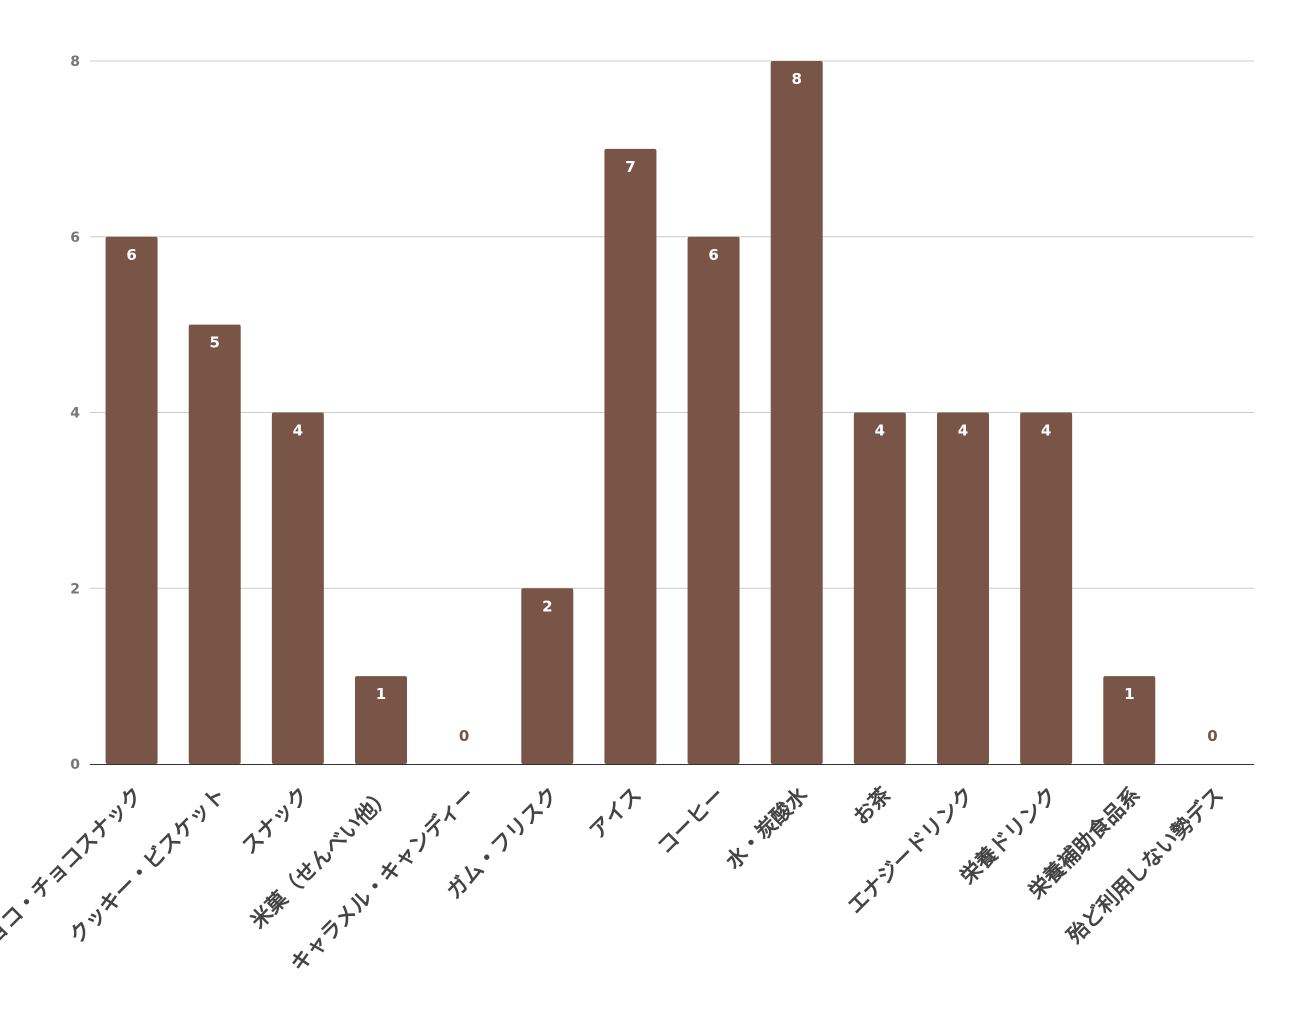 The image size is (1305, 1015). What do you see at coordinates (691, 821) in the screenshot?
I see `category-label: コーヒー` at bounding box center [691, 821].